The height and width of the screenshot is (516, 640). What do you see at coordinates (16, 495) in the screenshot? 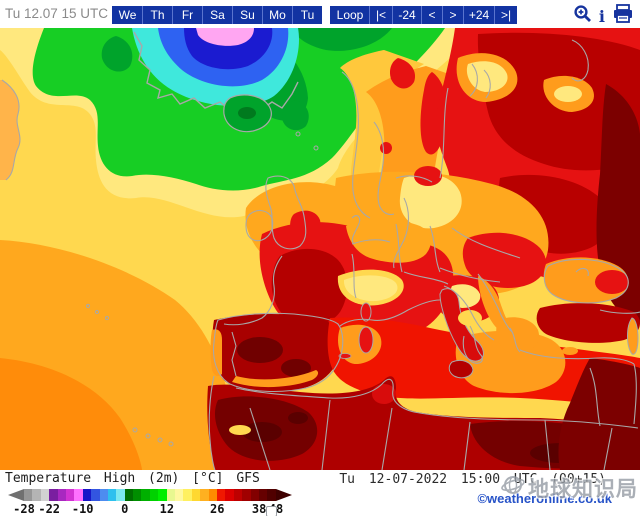
I see `scale-left-arrow` at bounding box center [16, 495].